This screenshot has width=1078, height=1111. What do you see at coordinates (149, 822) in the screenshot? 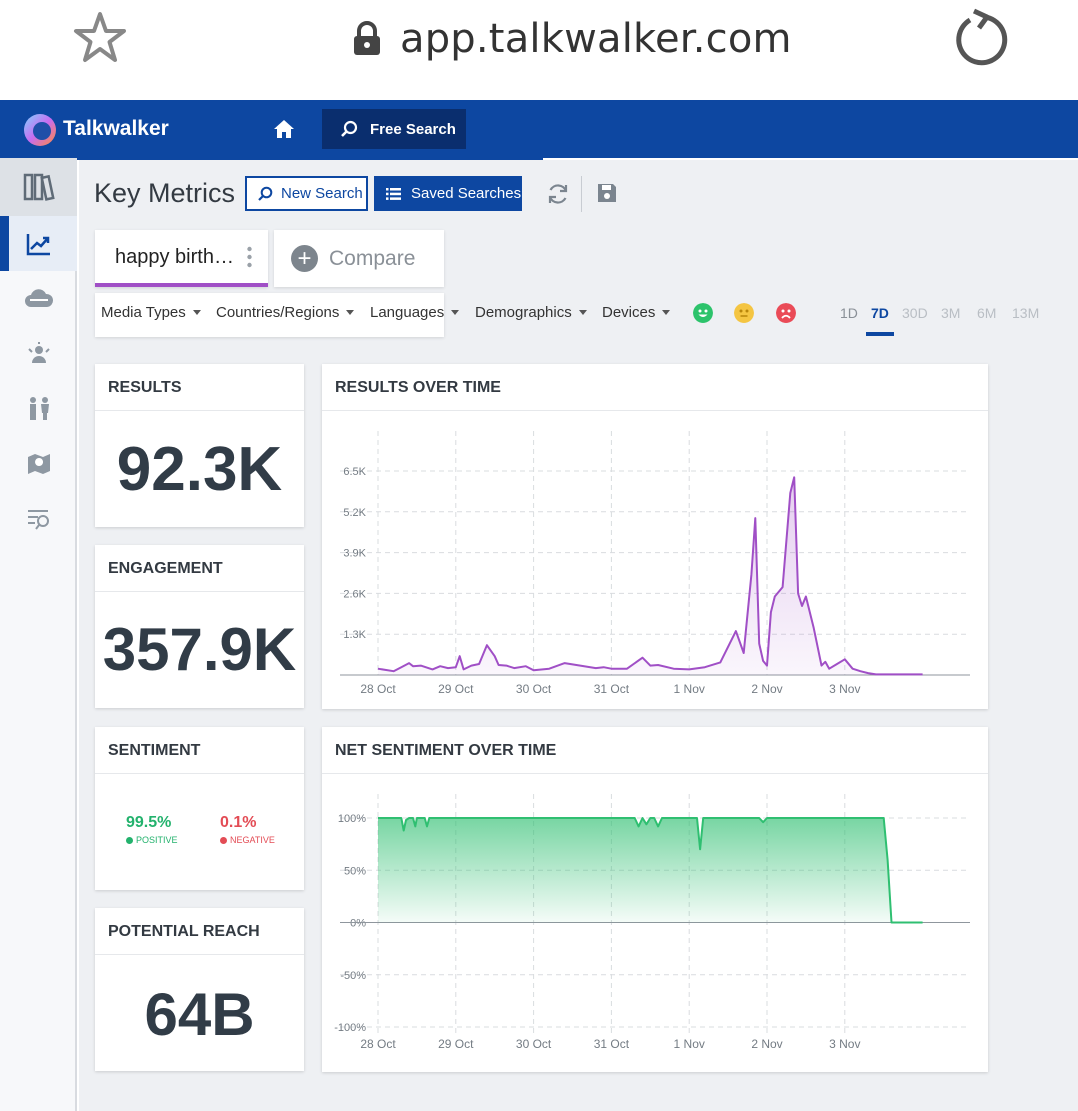
I see `positive-value: 99.5%` at bounding box center [149, 822].